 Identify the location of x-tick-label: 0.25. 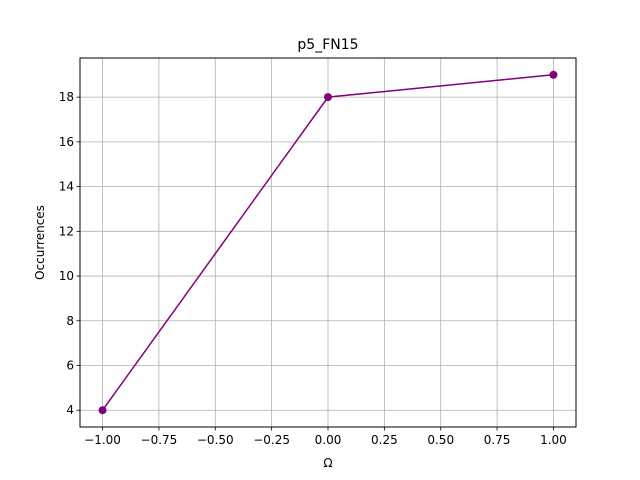
(384, 440).